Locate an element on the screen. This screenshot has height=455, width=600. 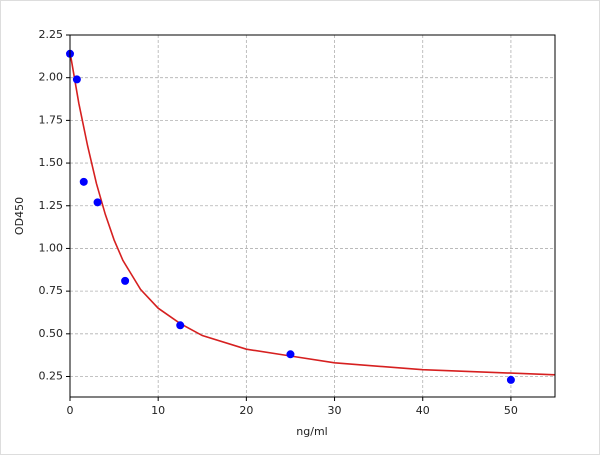
x-tick-label: 50 is located at coordinates (511, 410).